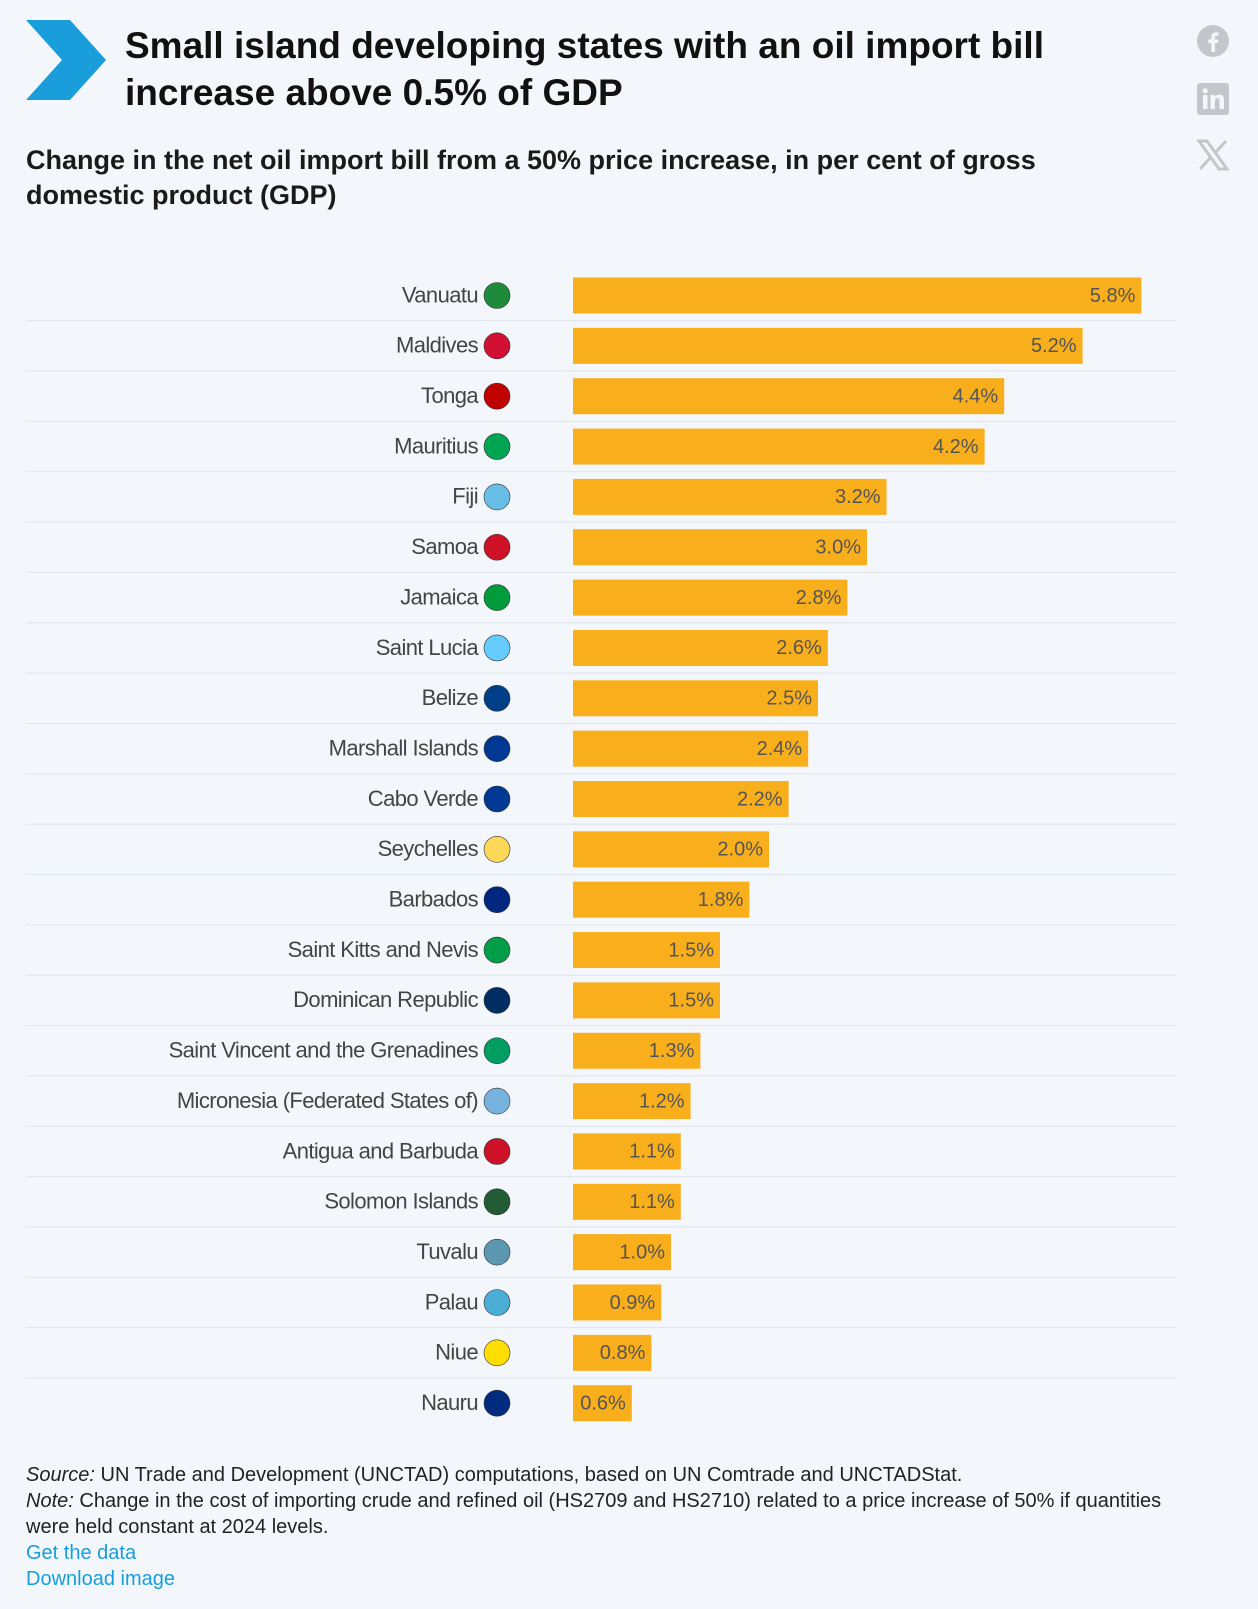  Describe the element at coordinates (434, 899) in the screenshot. I see `category-label: Barbados` at that location.